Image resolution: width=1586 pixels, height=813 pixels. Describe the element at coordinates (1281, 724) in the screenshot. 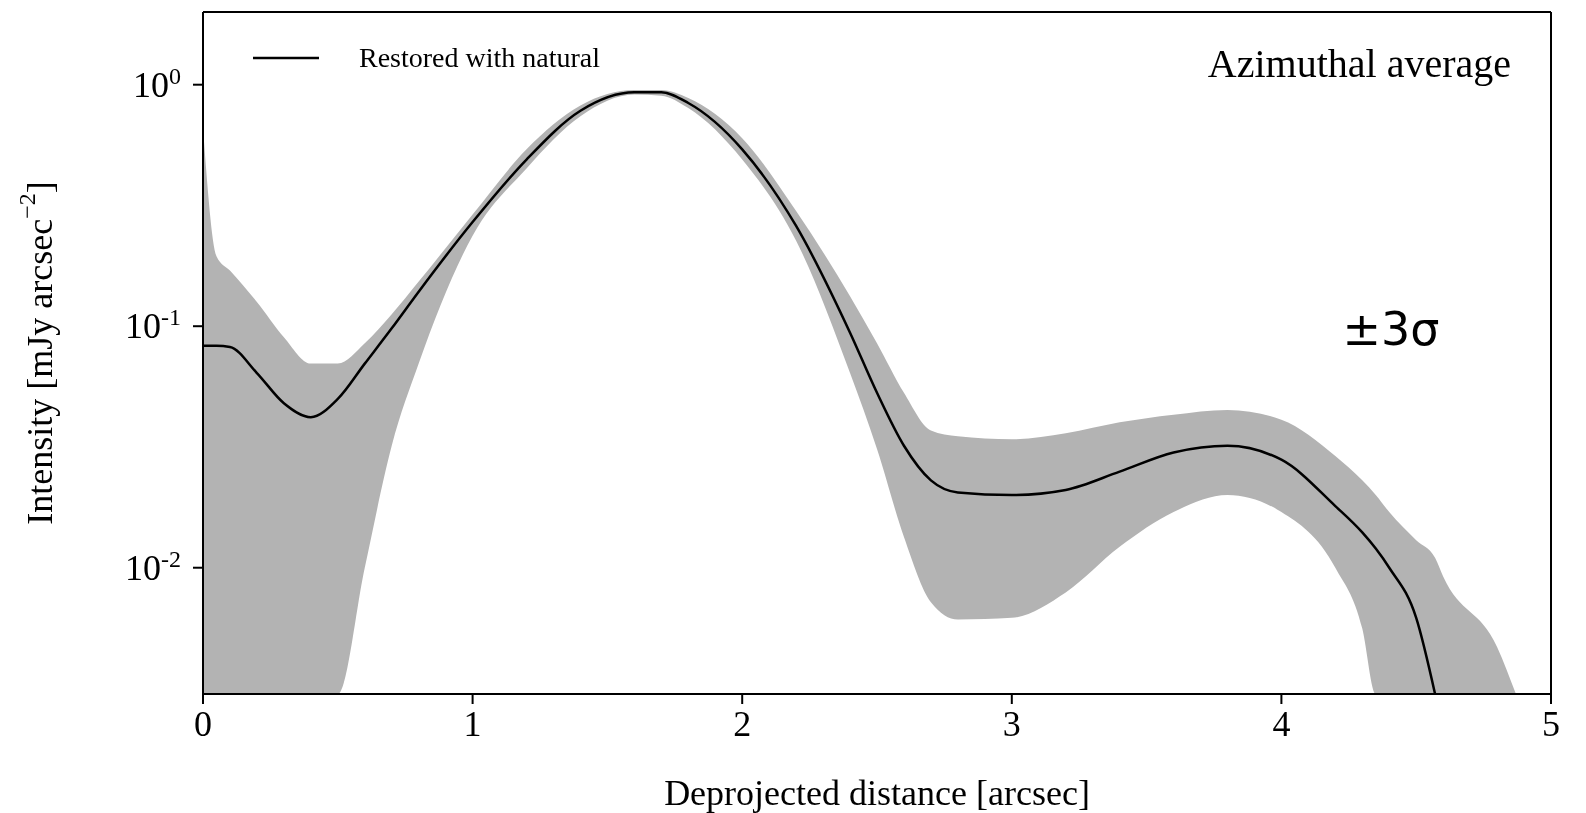

I see `x-tick-label: 4` at that location.